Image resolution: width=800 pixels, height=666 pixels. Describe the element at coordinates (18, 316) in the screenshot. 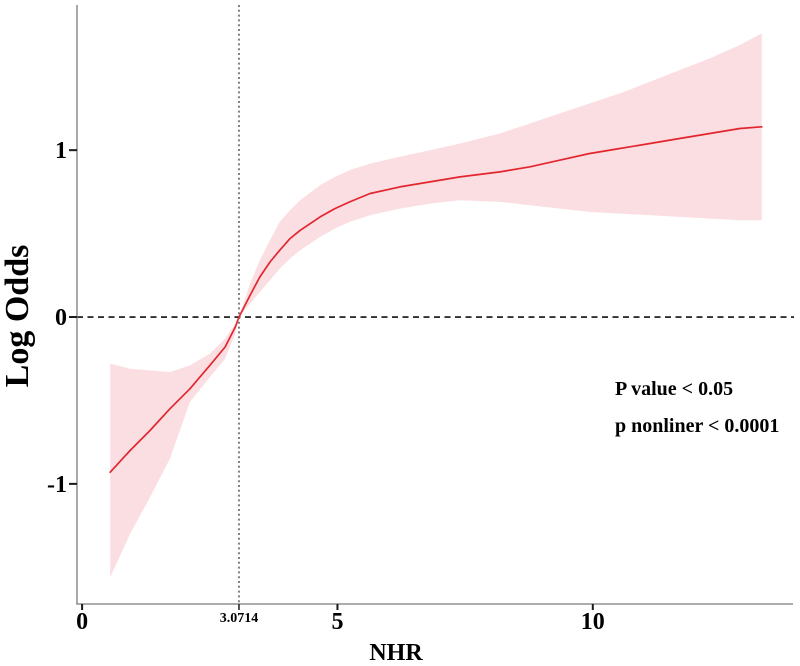

I see `y-axis-title: Log Odds` at that location.